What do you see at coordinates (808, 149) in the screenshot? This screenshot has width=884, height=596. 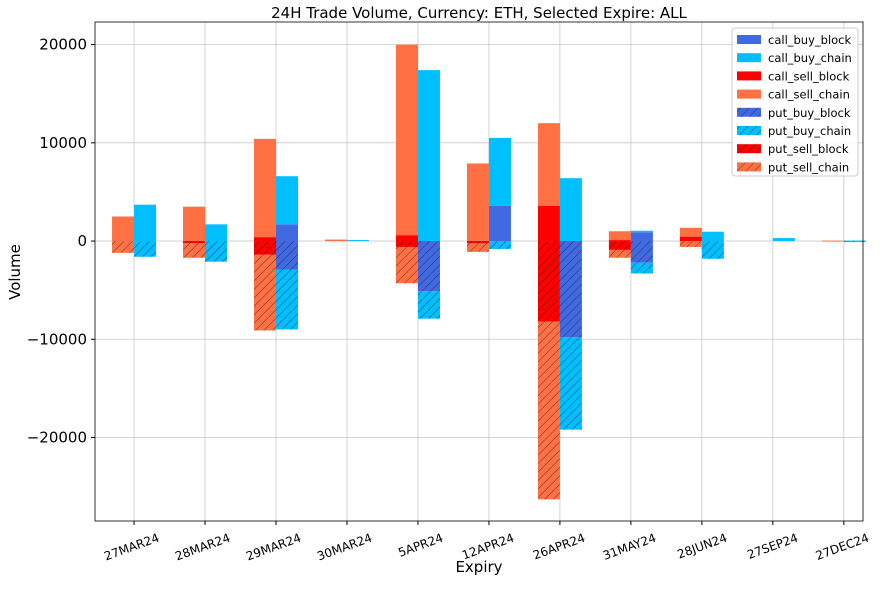 I see `legend-label-put_sell_block: put_sell_block` at bounding box center [808, 149].